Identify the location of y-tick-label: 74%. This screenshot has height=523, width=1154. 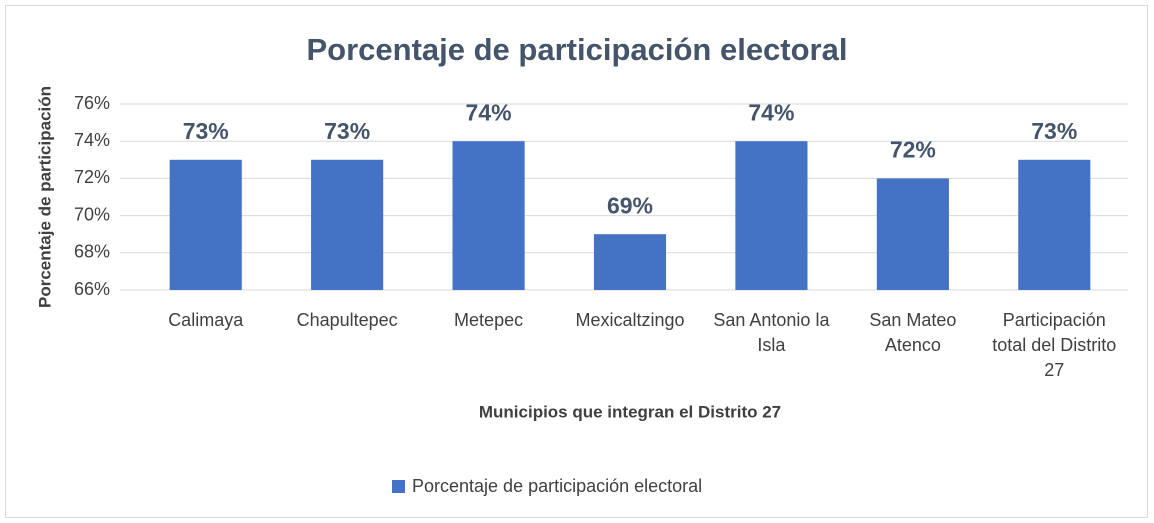
(92, 140).